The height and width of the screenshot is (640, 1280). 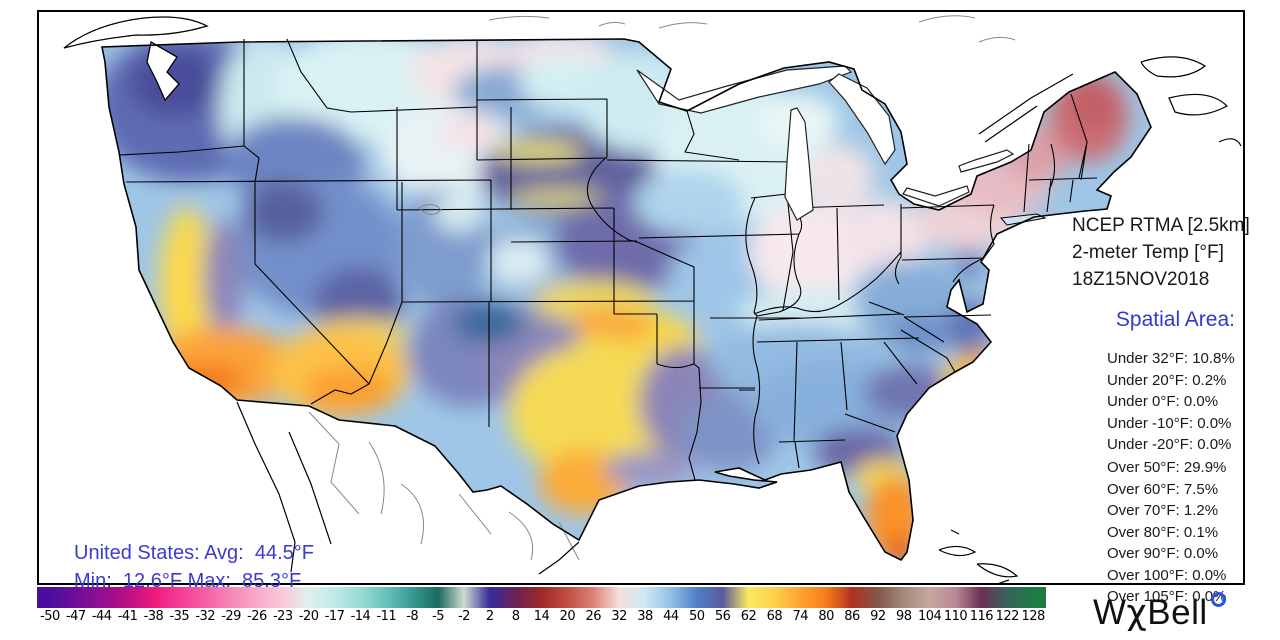 What do you see at coordinates (127, 616) in the screenshot?
I see `colorbar-tick-label: -41` at bounding box center [127, 616].